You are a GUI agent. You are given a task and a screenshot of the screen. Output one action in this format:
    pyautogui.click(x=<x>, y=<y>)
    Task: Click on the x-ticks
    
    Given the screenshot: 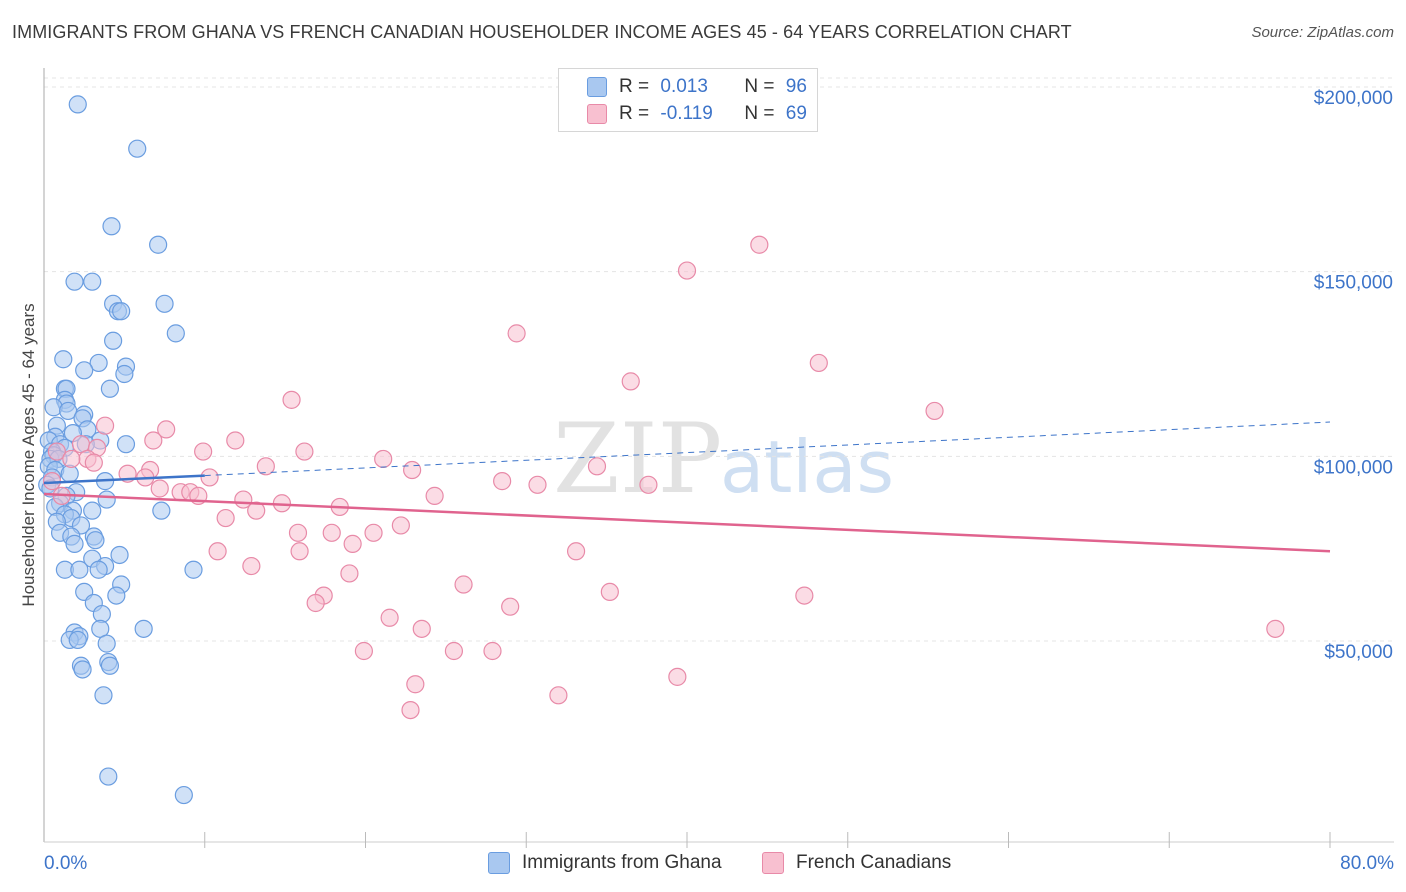 What is the action you would take?
    pyautogui.click(x=767, y=840)
    